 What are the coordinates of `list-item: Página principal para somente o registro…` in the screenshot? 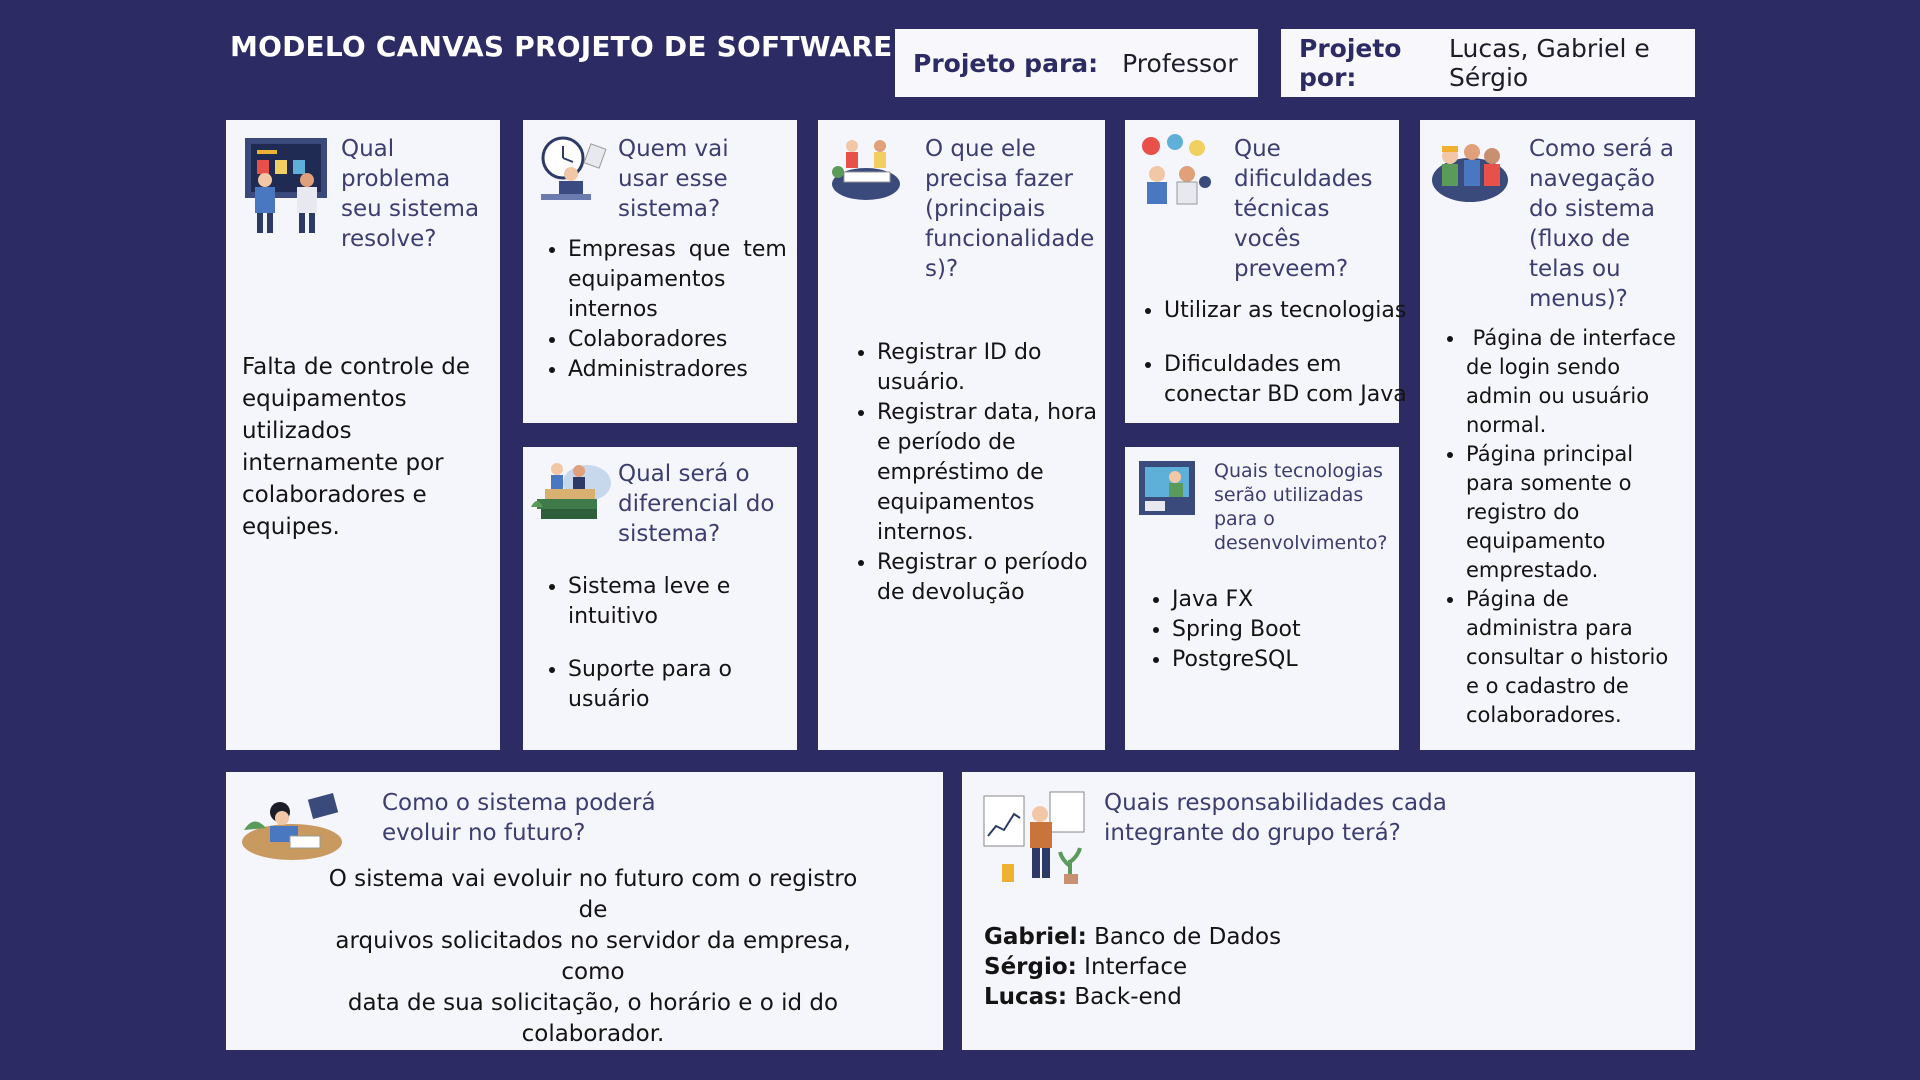 It's located at (1588, 512).